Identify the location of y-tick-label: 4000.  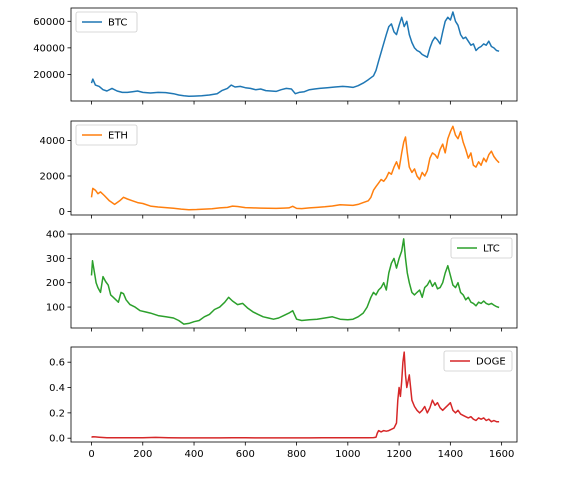
(52, 141).